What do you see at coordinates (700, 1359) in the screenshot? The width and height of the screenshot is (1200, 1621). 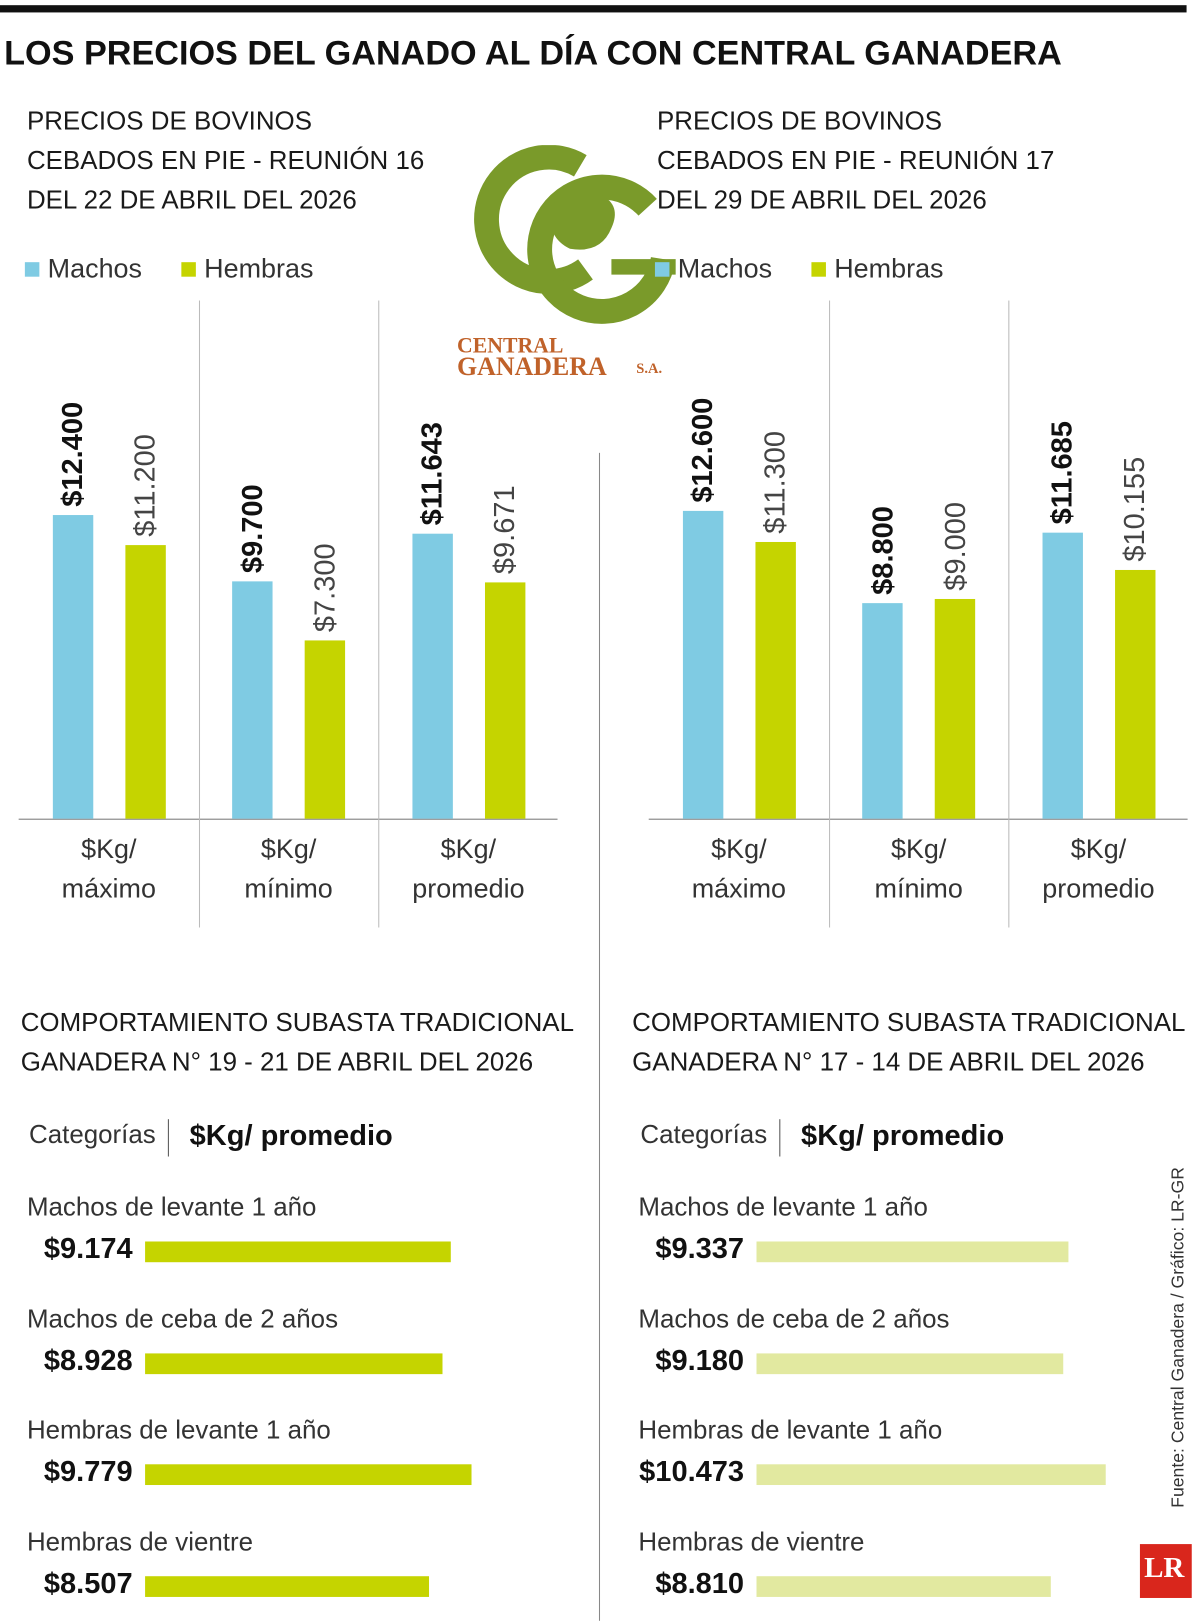 I see `value-label: $9.180` at bounding box center [700, 1359].